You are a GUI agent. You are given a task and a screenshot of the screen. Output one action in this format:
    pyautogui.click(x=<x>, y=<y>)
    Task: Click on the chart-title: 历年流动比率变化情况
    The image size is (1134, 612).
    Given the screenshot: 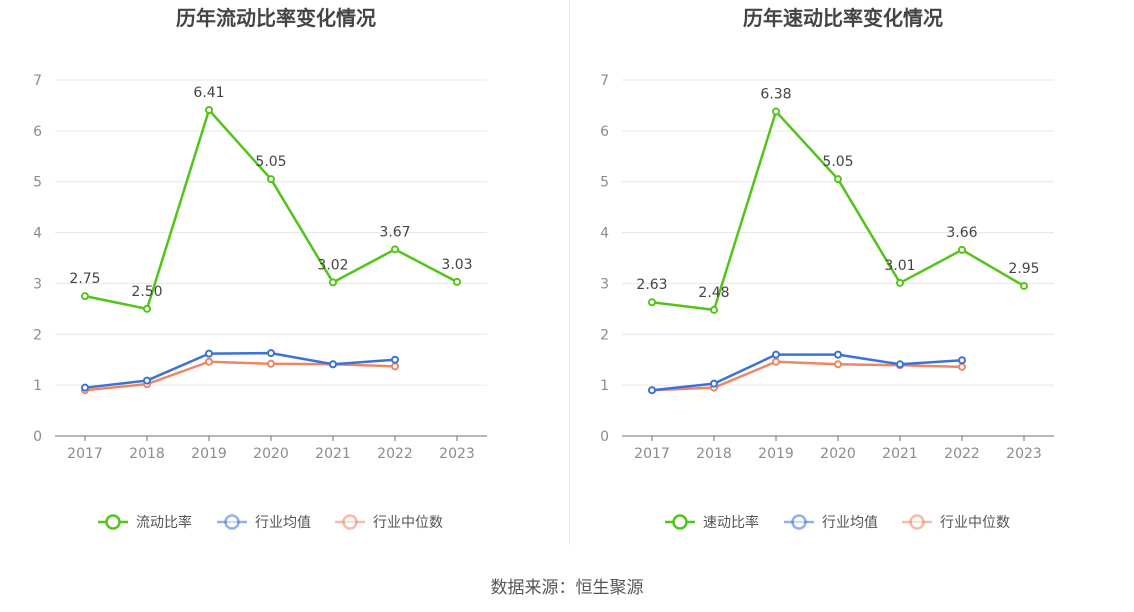 What is the action you would take?
    pyautogui.click(x=276, y=18)
    